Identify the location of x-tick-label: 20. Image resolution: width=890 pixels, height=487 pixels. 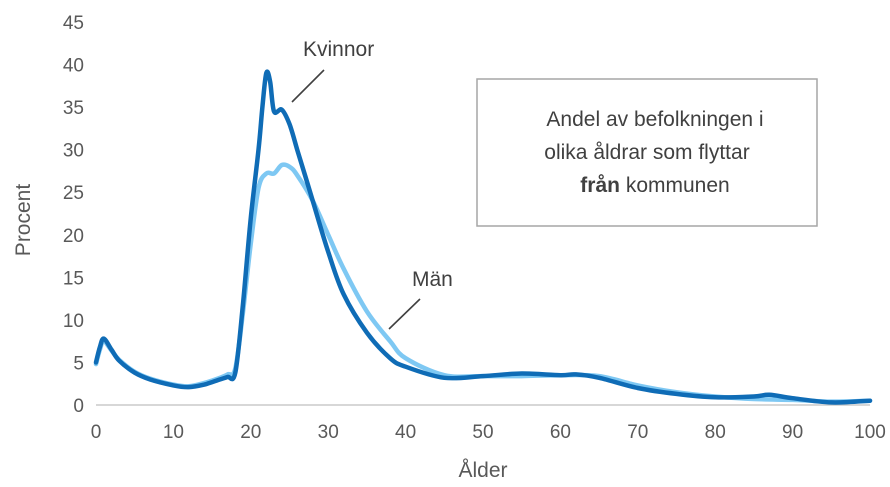
(250, 432).